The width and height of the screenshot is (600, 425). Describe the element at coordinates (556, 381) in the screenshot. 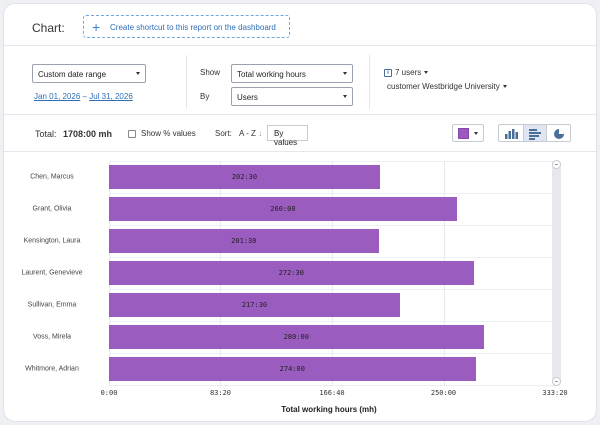

I see `scroll-handle-bottom` at that location.